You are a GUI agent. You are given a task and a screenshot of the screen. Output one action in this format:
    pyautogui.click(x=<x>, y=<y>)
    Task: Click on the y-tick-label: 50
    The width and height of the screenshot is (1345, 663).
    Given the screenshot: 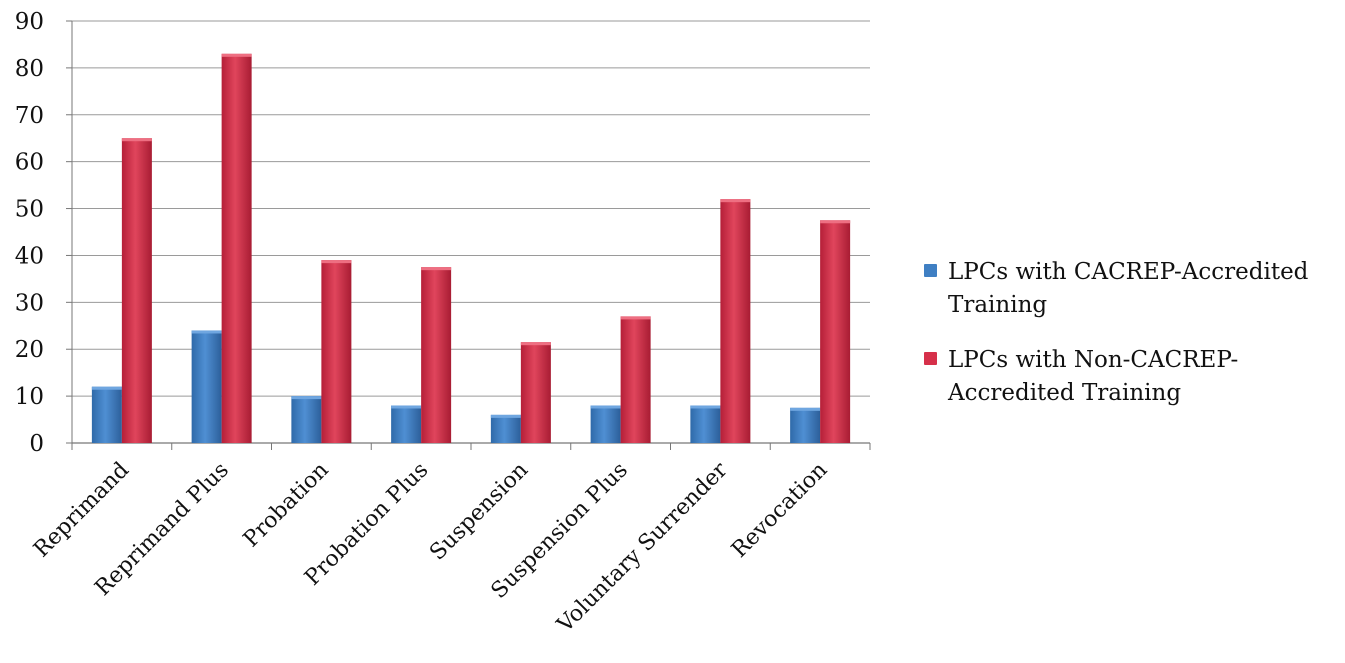 What is the action you would take?
    pyautogui.click(x=29, y=210)
    